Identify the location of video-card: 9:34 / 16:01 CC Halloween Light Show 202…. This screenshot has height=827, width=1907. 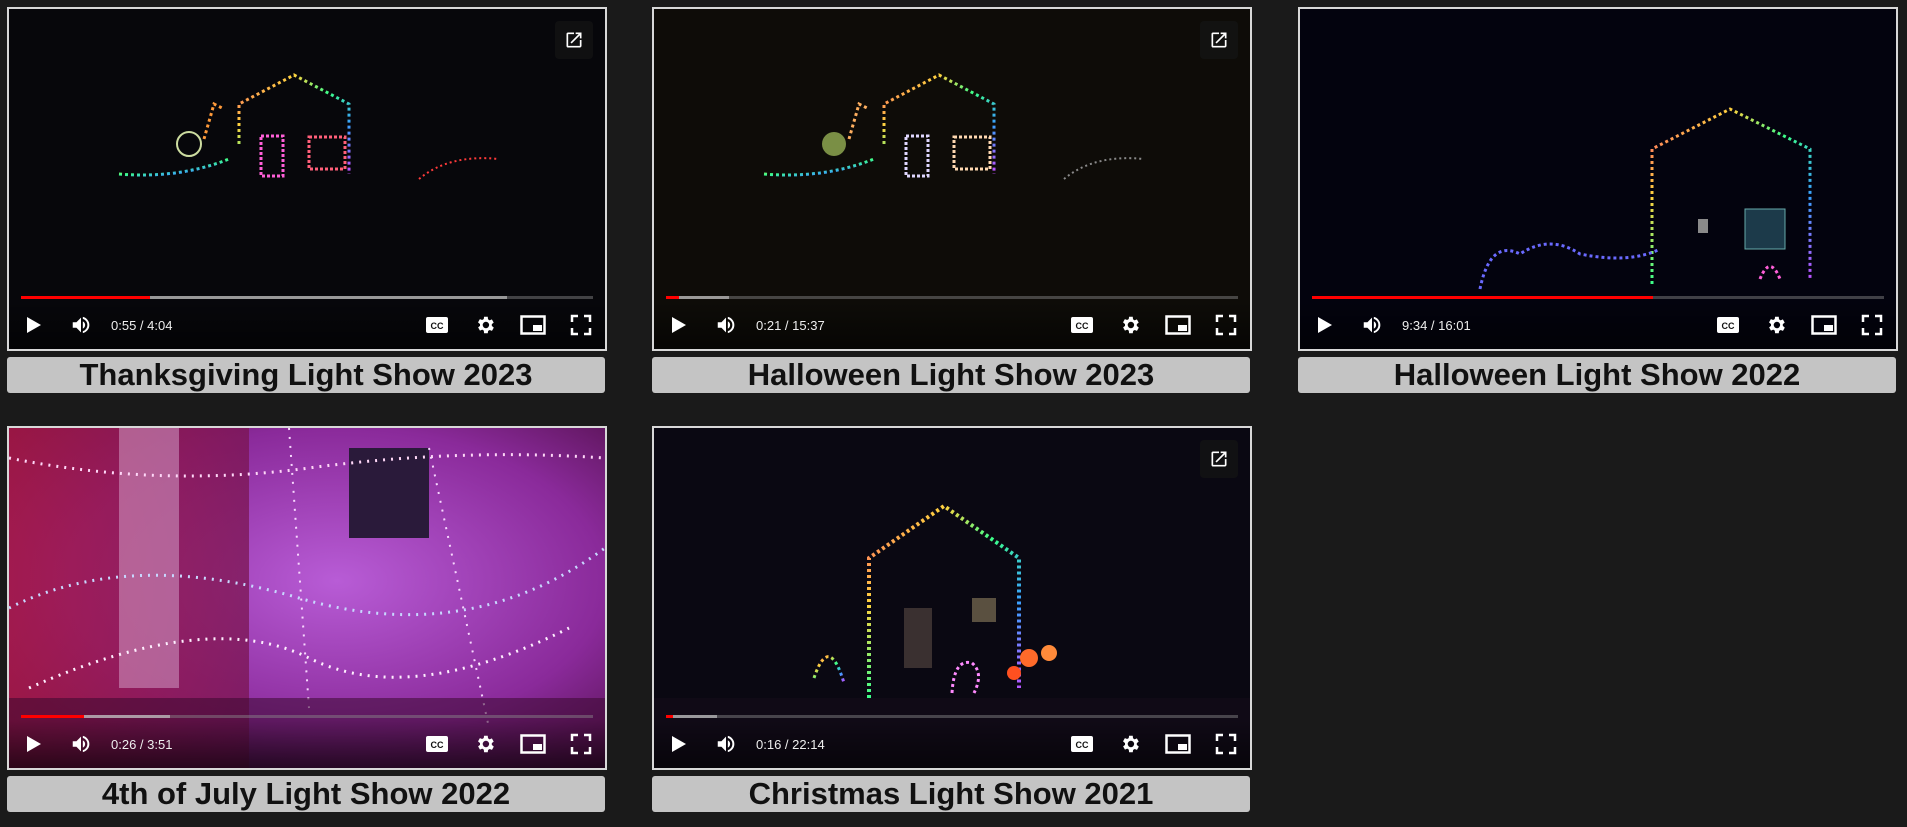
(1598, 200).